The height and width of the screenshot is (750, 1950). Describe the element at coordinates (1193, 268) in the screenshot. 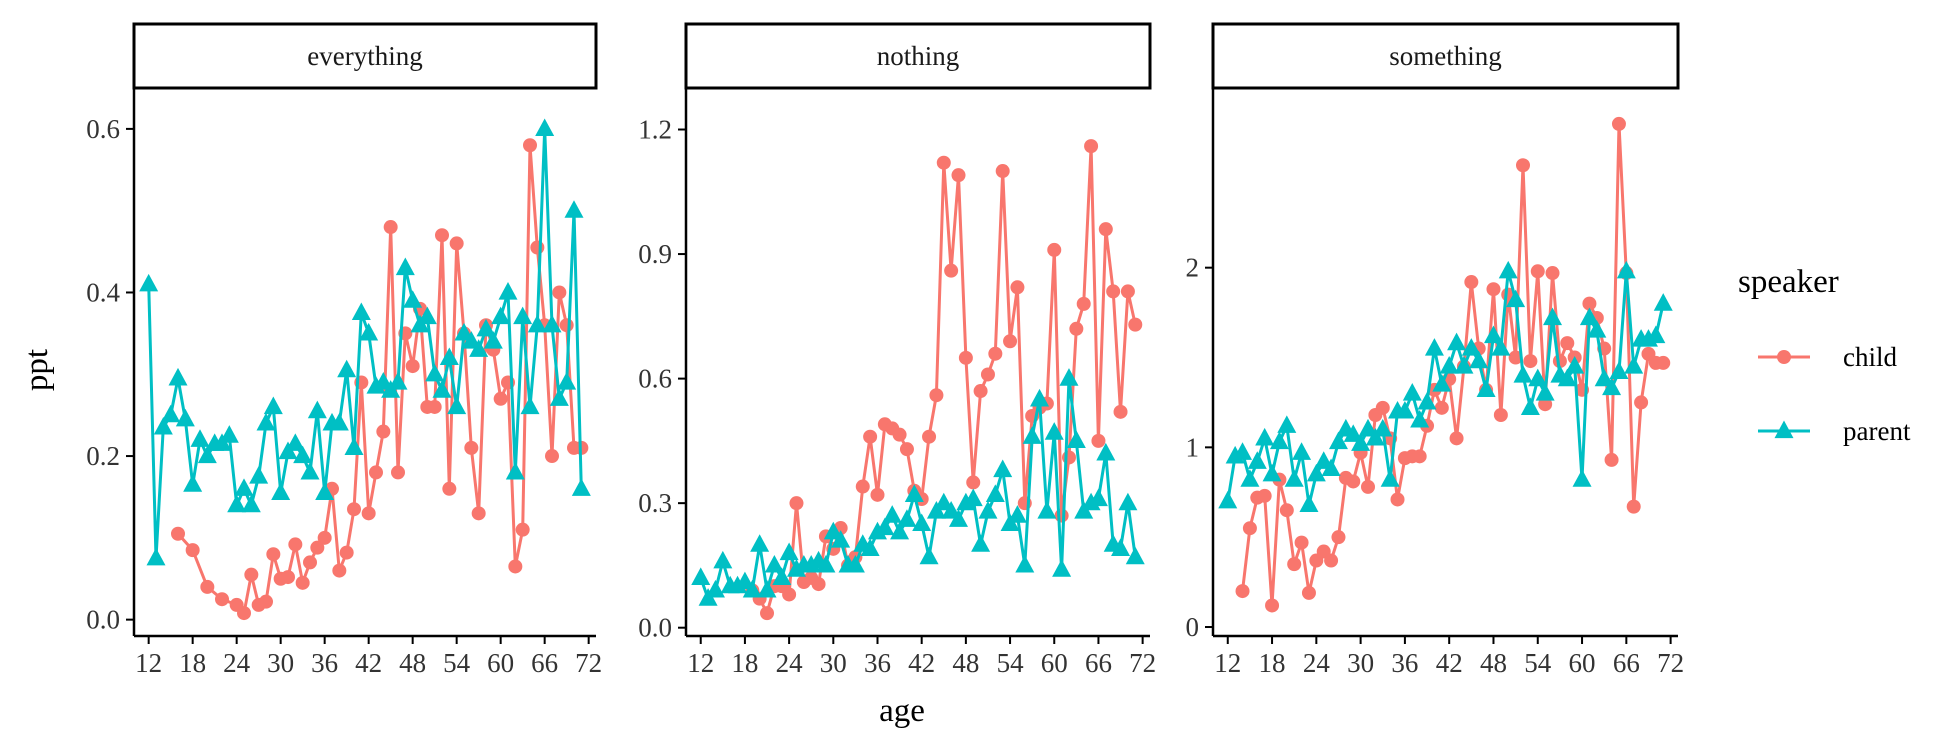

I see `y-tick-label: 2` at that location.